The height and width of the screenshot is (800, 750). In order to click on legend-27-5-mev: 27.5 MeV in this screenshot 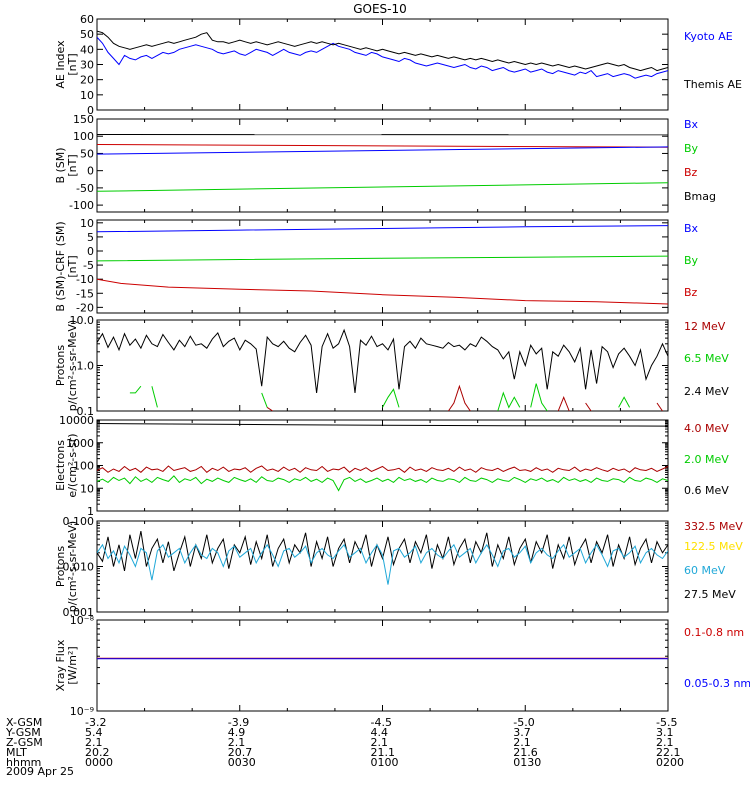, I will do `click(710, 594)`.